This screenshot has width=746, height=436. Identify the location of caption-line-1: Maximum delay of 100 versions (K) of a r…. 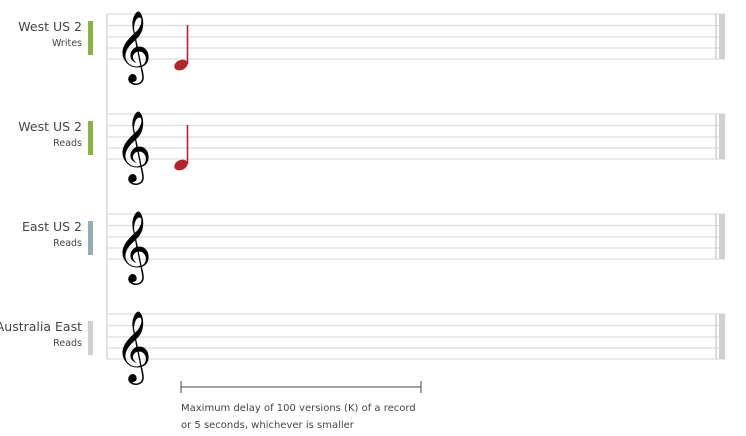
(298, 408).